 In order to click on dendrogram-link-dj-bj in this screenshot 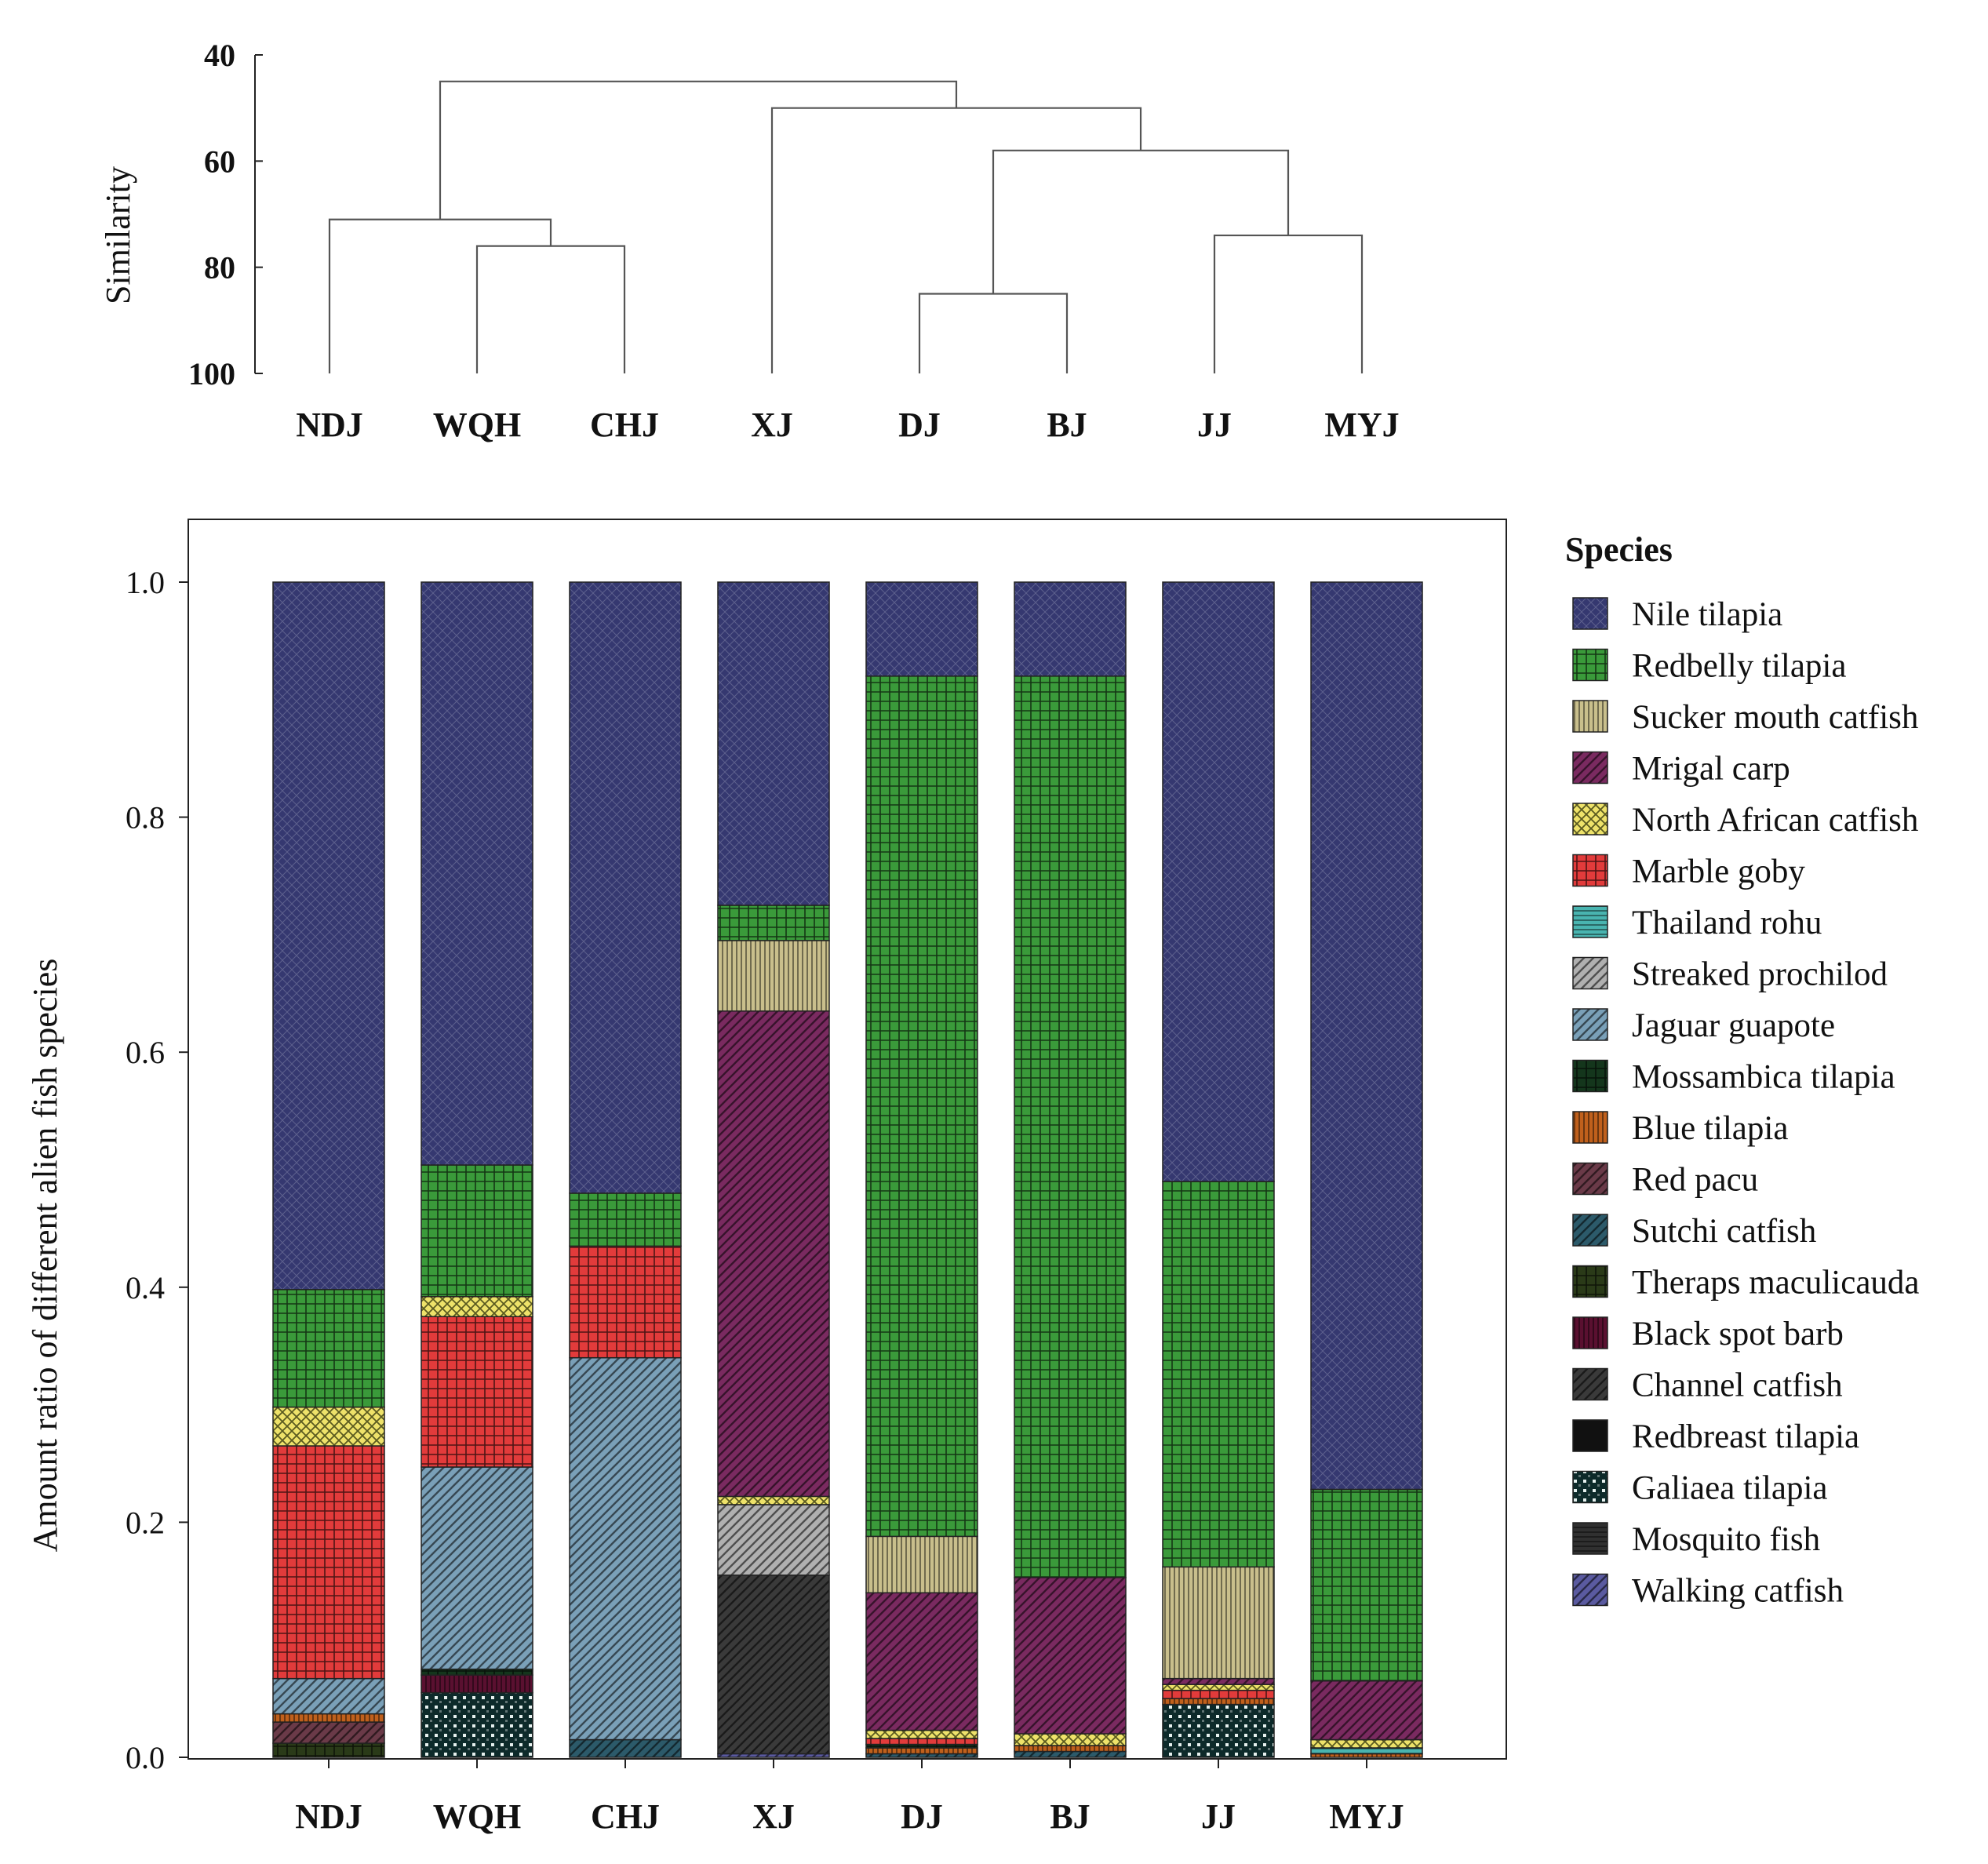, I will do `click(994, 333)`.